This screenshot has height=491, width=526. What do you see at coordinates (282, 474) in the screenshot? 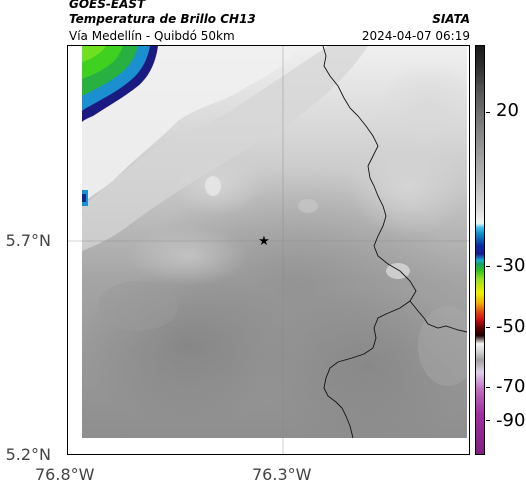
I see `x-tick-label: 76.3°W` at bounding box center [282, 474].